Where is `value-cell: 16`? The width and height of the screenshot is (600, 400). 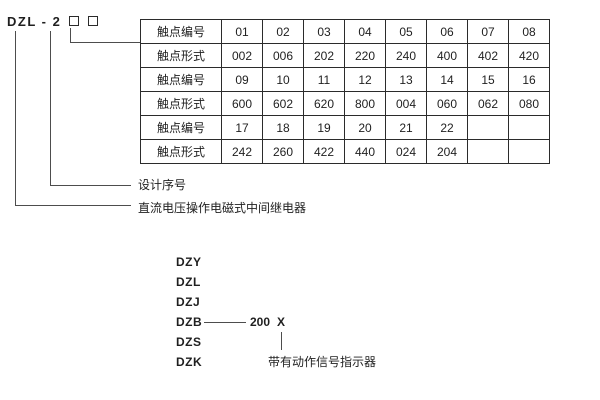
value-cell: 16 is located at coordinates (529, 79).